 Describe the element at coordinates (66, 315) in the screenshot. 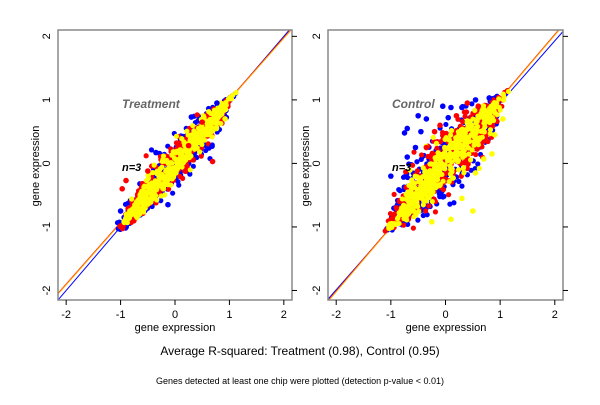

I see `x-tick-label: -2` at that location.